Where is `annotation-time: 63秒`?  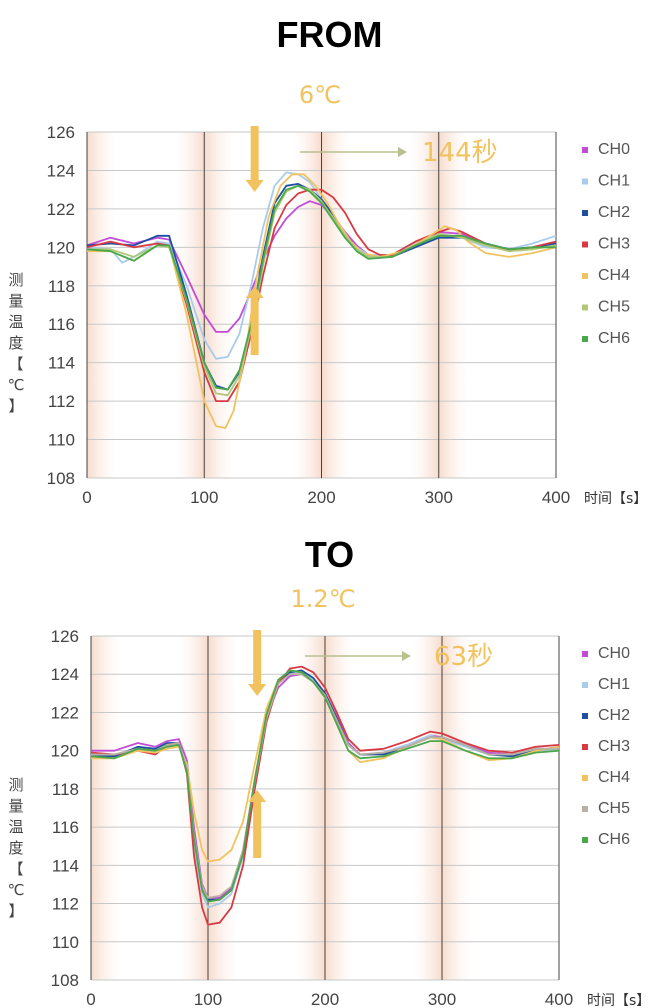
annotation-time: 63秒 is located at coordinates (463, 657).